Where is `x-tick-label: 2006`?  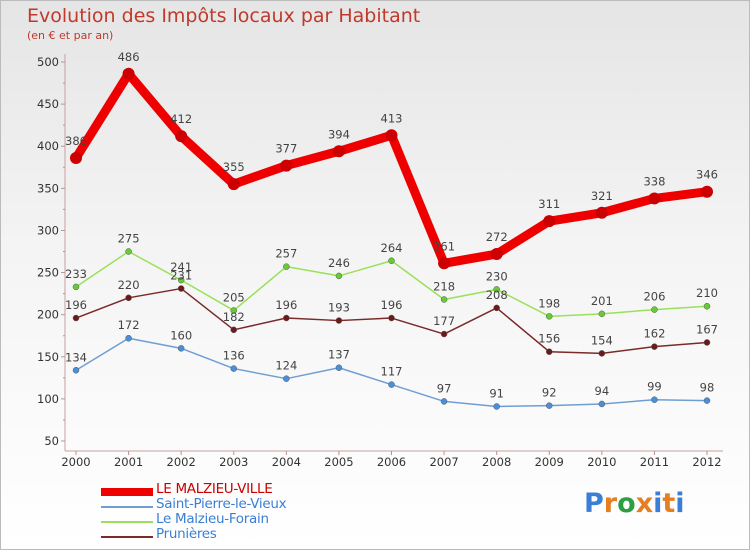 x-tick-label: 2006 is located at coordinates (391, 462).